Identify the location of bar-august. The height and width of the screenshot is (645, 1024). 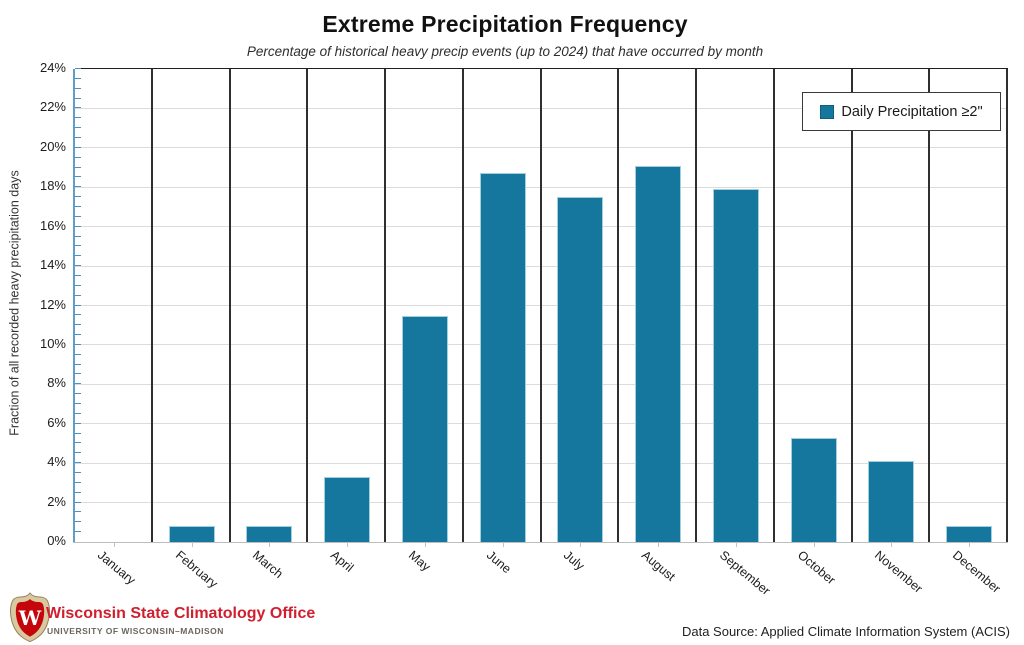
(658, 353).